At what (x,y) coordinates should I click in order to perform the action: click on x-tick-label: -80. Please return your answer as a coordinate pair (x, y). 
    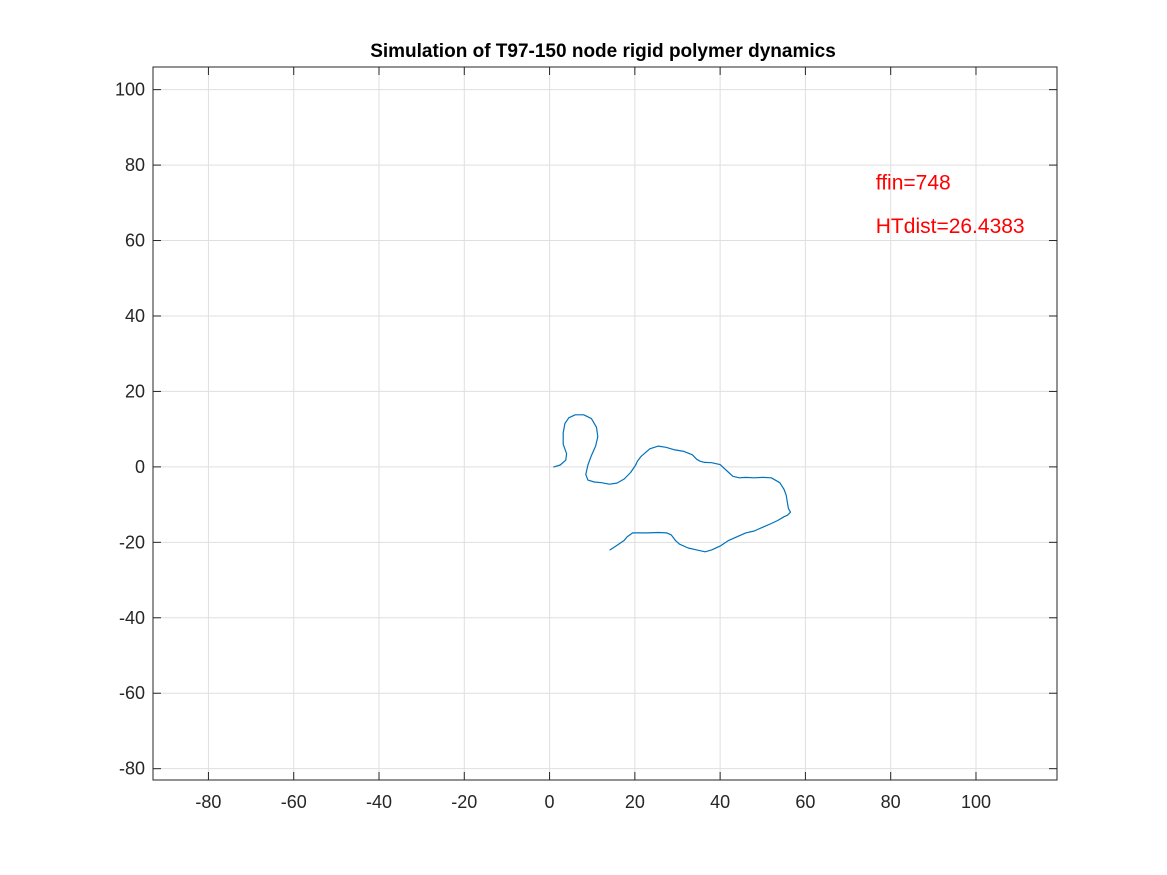
    Looking at the image, I should click on (208, 802).